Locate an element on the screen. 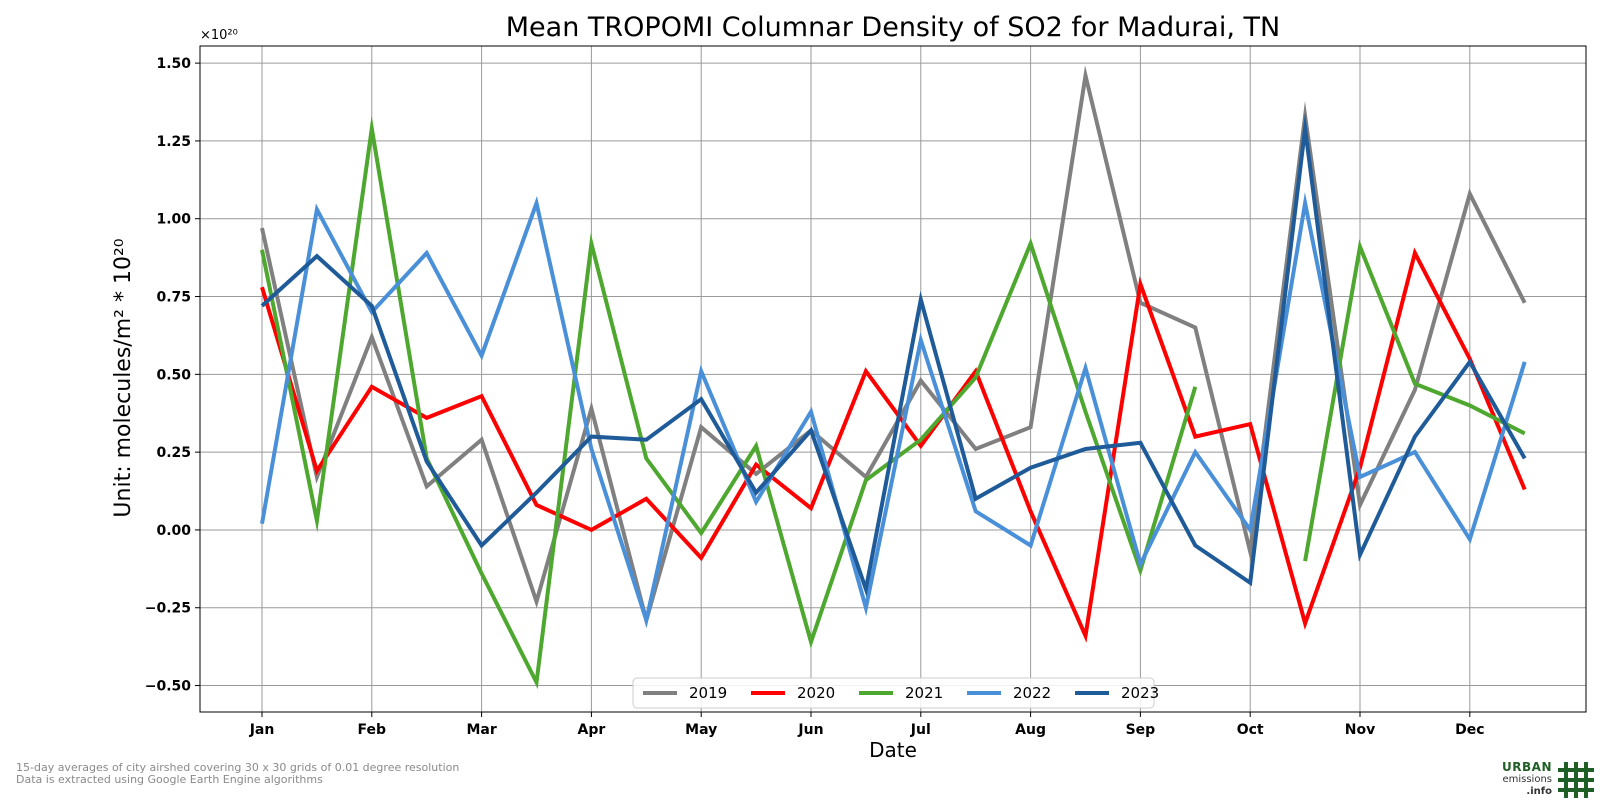  y-axis-label: Unit: molecules/m² * 10²⁰ is located at coordinates (123, 377).